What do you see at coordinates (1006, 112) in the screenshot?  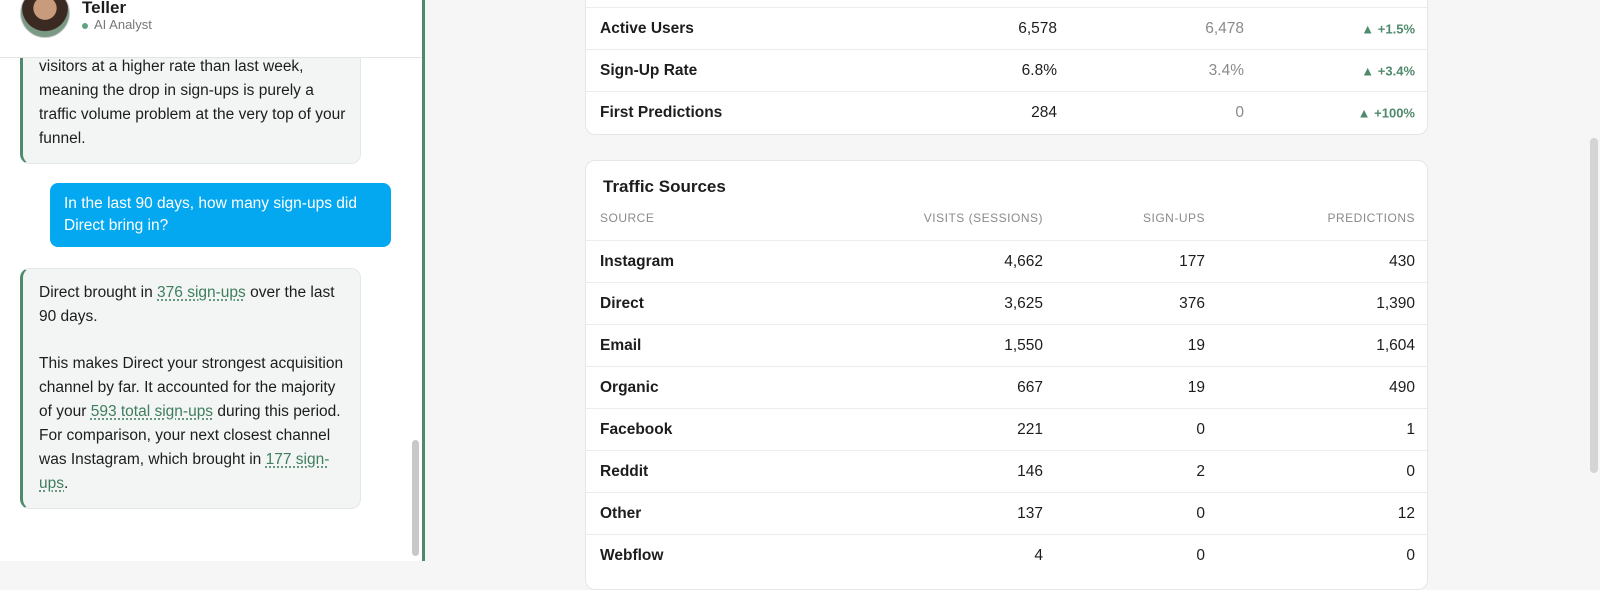 I see `metric-row: First Predictions 284 0 ▲ +100%` at bounding box center [1006, 112].